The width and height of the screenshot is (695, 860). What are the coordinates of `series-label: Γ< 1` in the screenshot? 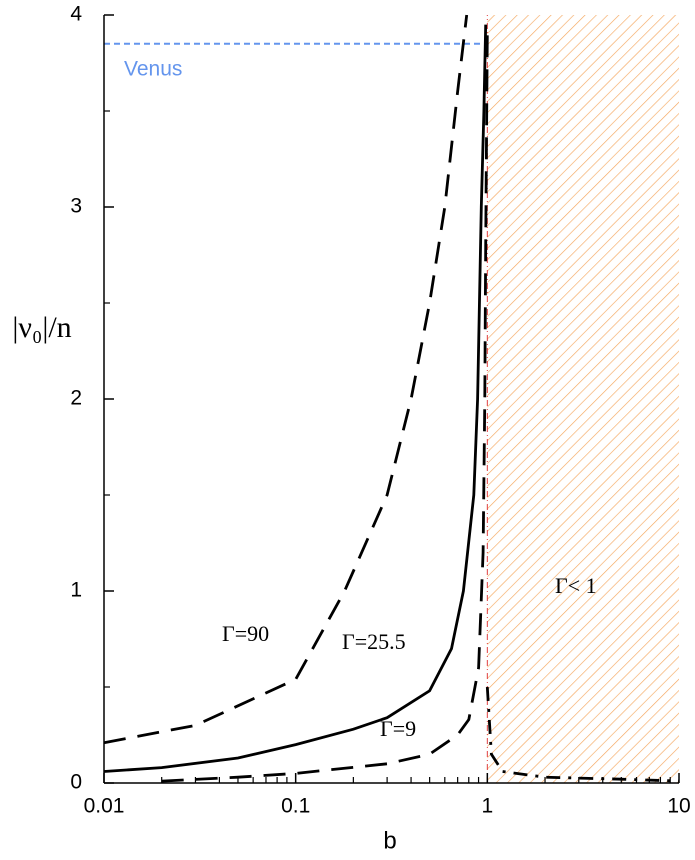 It's located at (576, 585).